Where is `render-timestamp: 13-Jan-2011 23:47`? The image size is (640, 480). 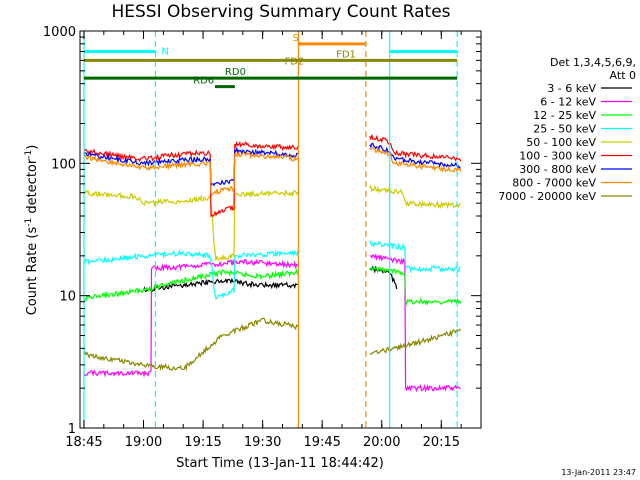 render-timestamp: 13-Jan-2011 23:47 is located at coordinates (598, 472).